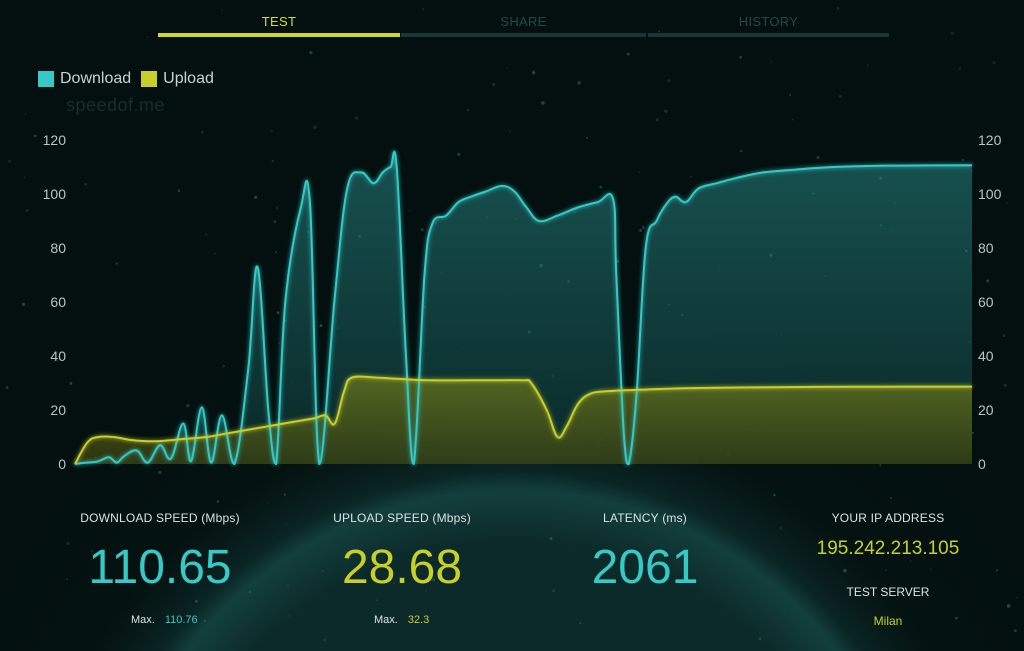  Describe the element at coordinates (982, 464) in the screenshot. I see `y-tick-label-right: 0` at that location.